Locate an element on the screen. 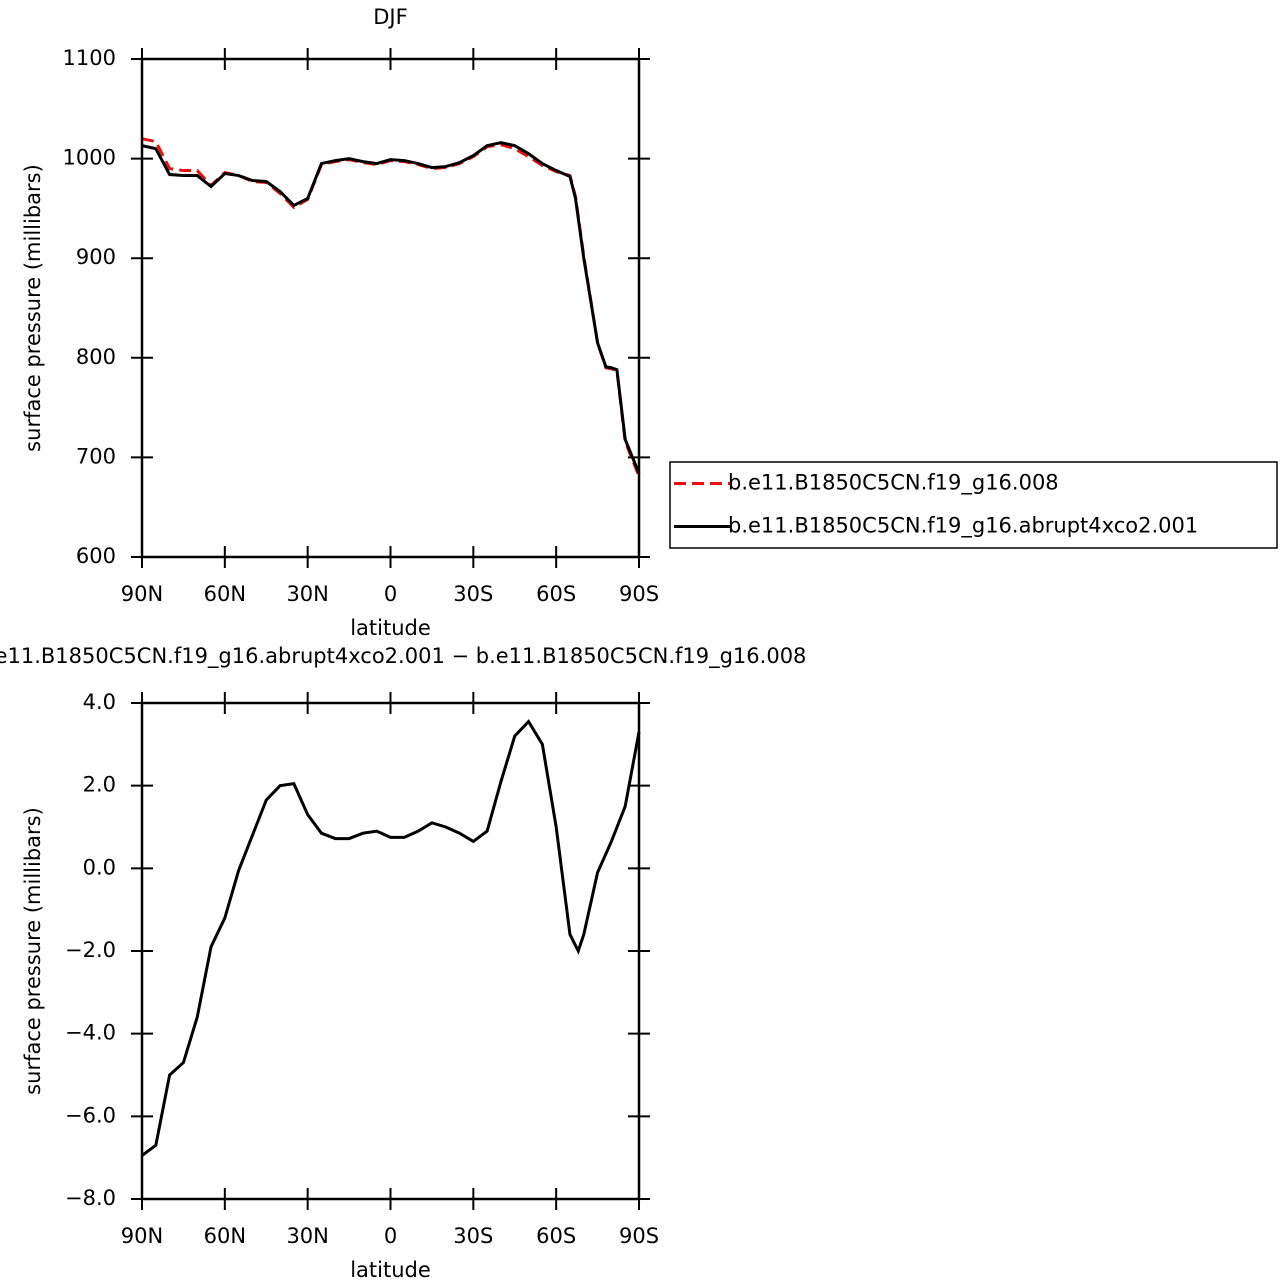 The width and height of the screenshot is (1283, 1286). y-tick-label: 2.0 is located at coordinates (99, 785).